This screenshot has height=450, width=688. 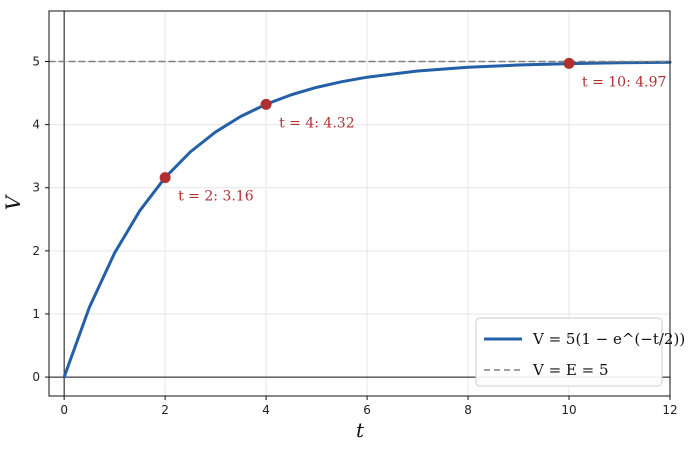 I want to click on legend-label-curve: V = 5(1 − e^(−t/2)), so click(x=608, y=339).